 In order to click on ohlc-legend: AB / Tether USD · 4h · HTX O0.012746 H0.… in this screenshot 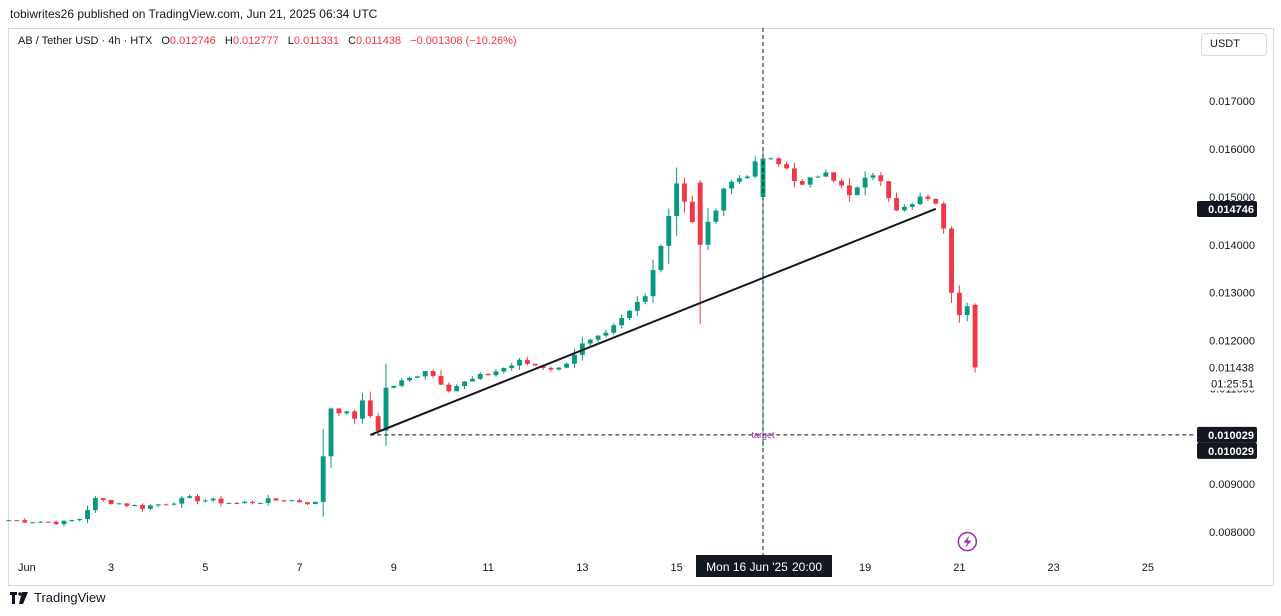, I will do `click(267, 41)`.